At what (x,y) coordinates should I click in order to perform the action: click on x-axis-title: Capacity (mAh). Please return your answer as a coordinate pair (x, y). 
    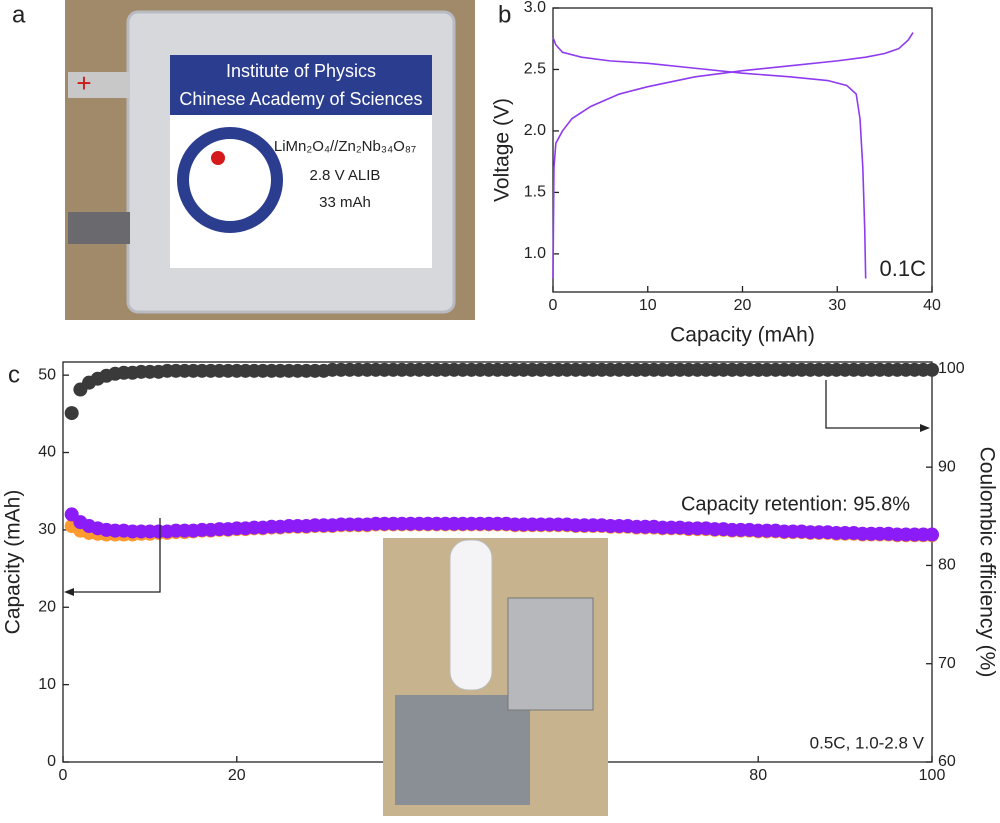
    Looking at the image, I should click on (742, 335).